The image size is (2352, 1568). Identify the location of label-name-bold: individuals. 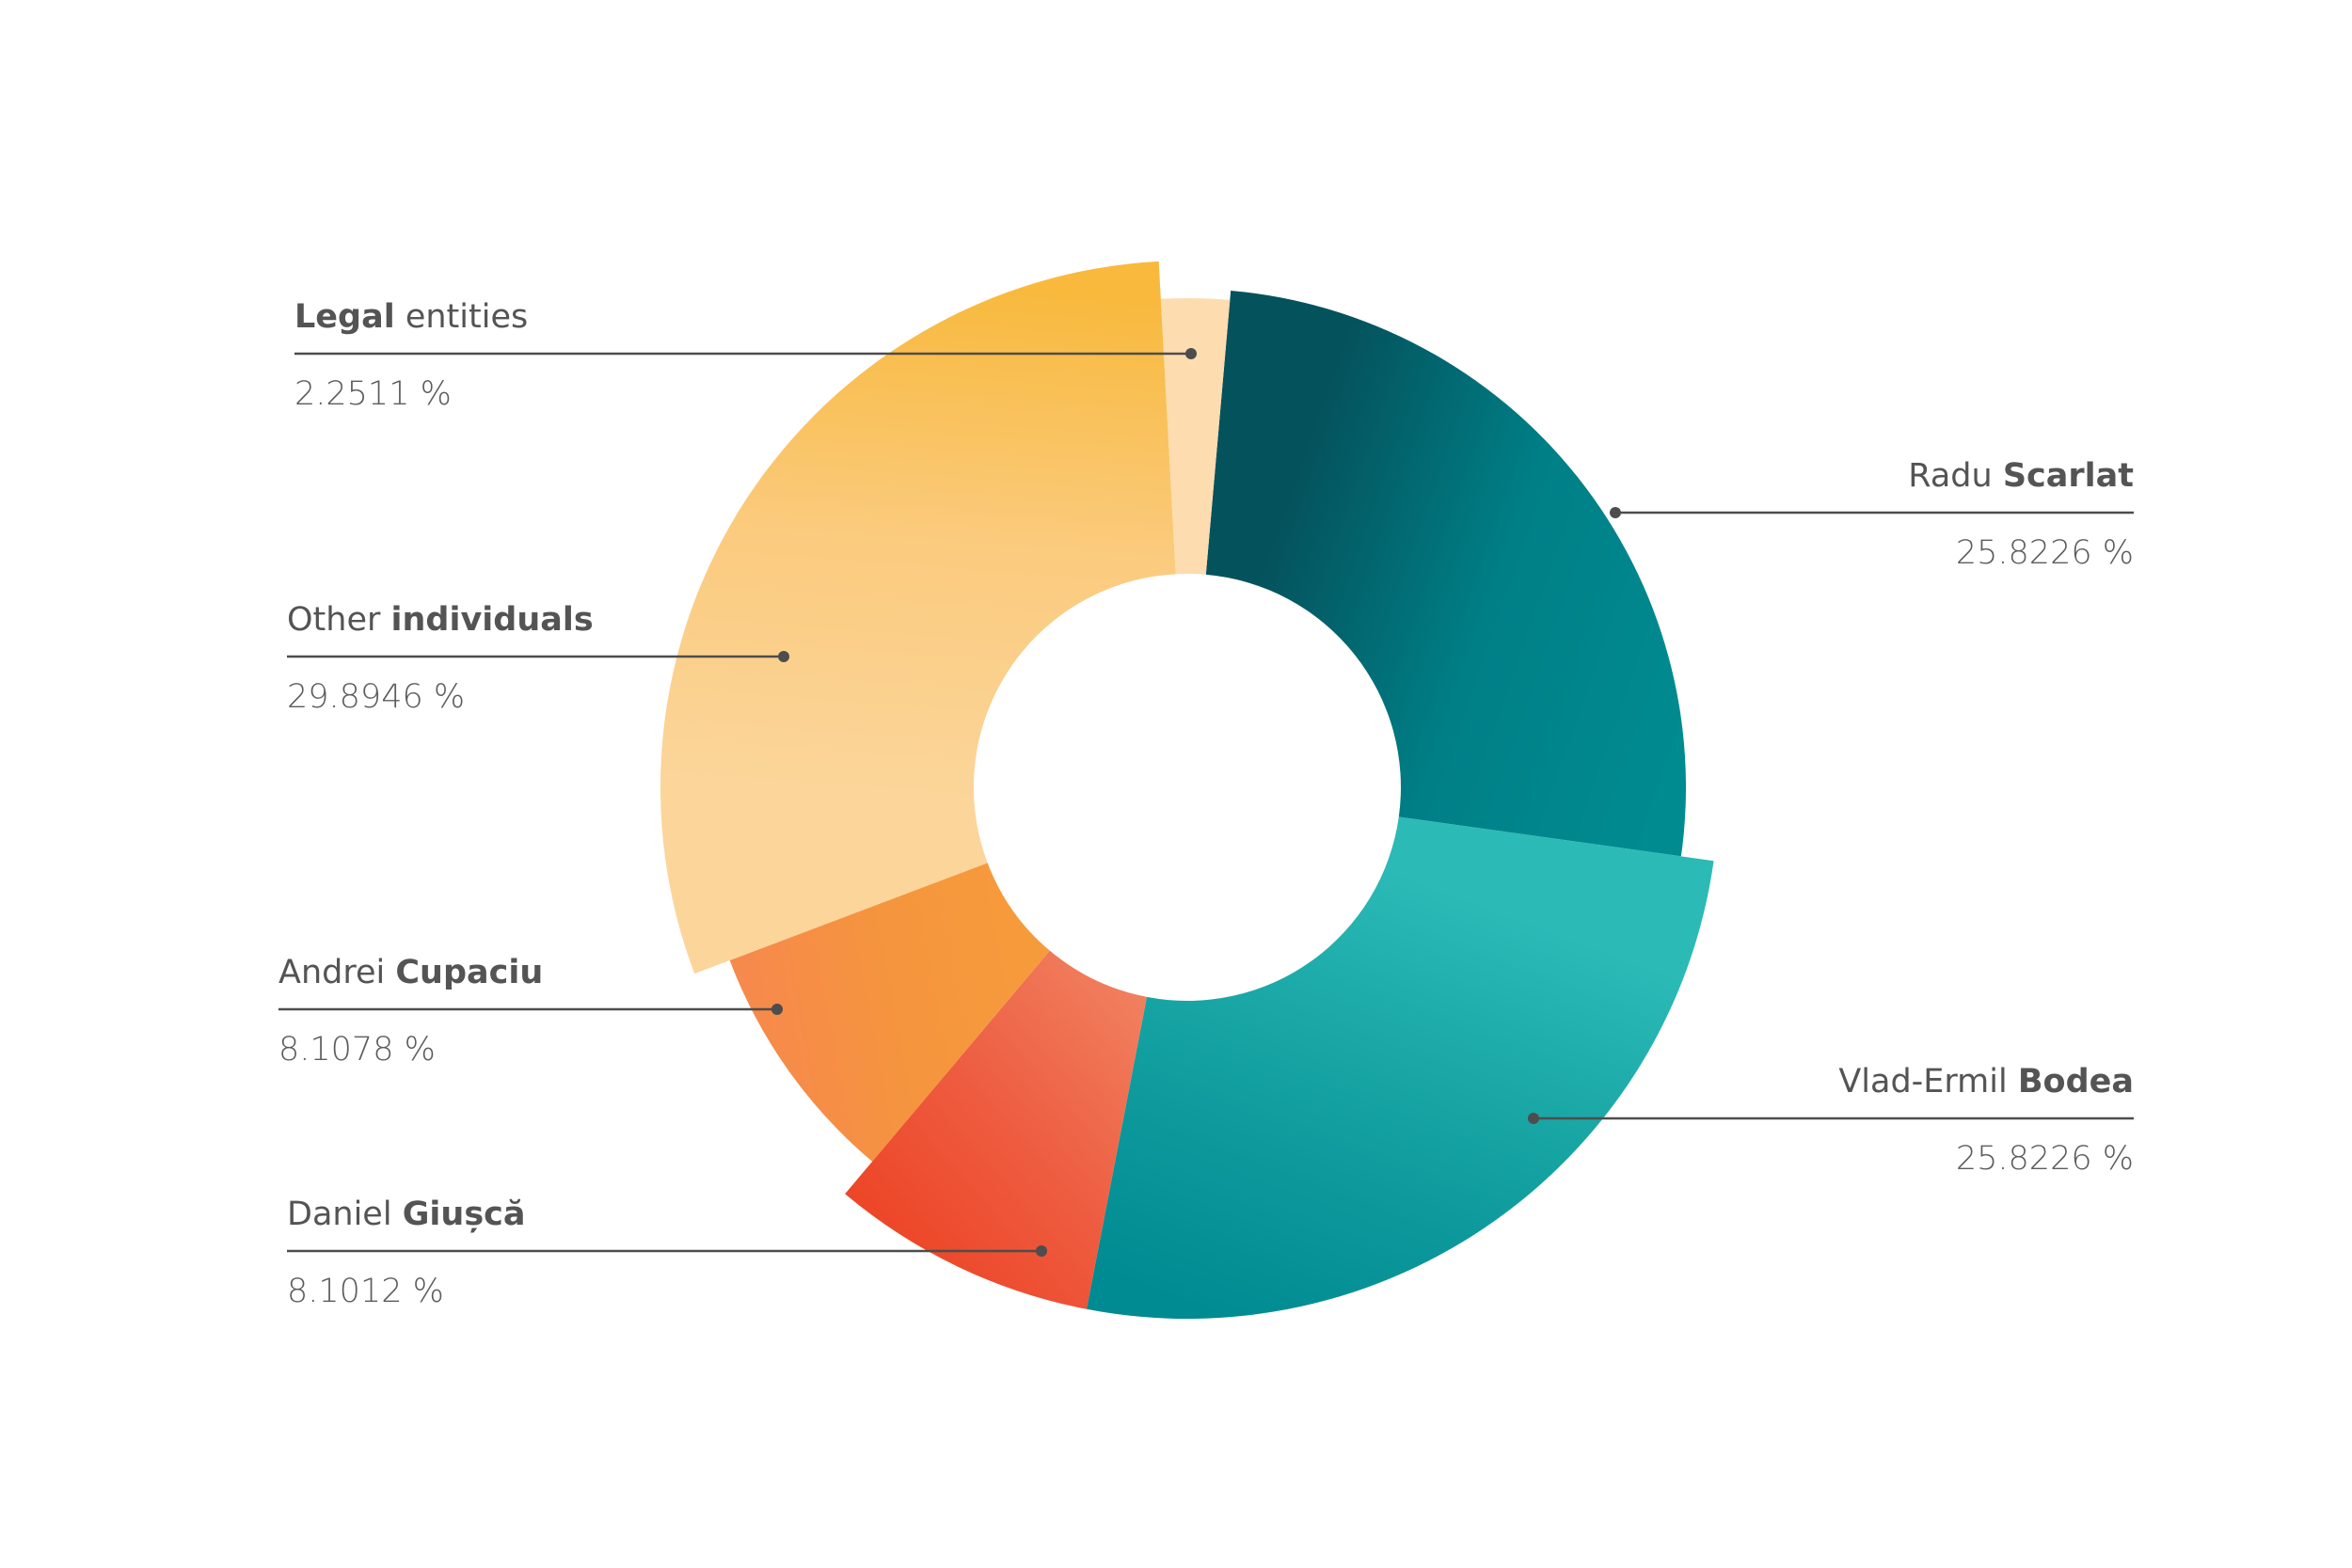
(492, 620).